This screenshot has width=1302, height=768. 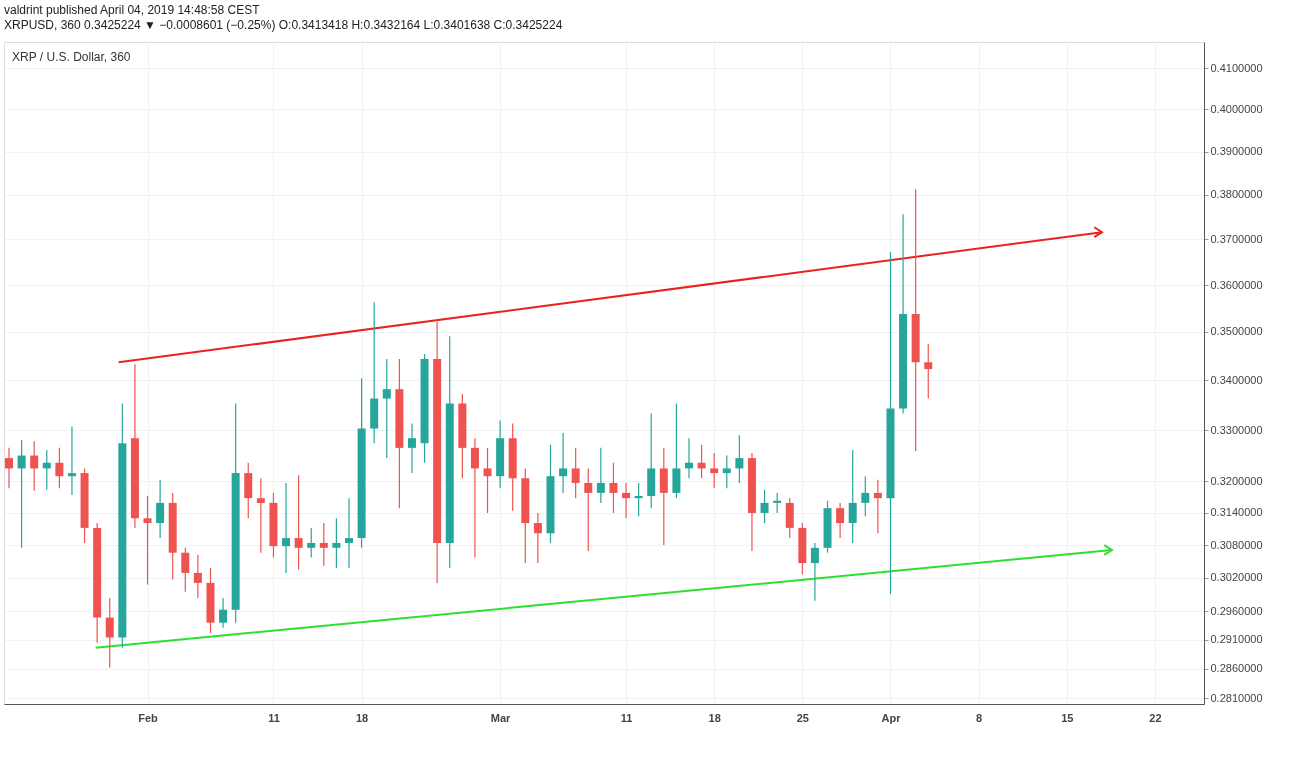 I want to click on x-tick-label: 15, so click(x=1067, y=717).